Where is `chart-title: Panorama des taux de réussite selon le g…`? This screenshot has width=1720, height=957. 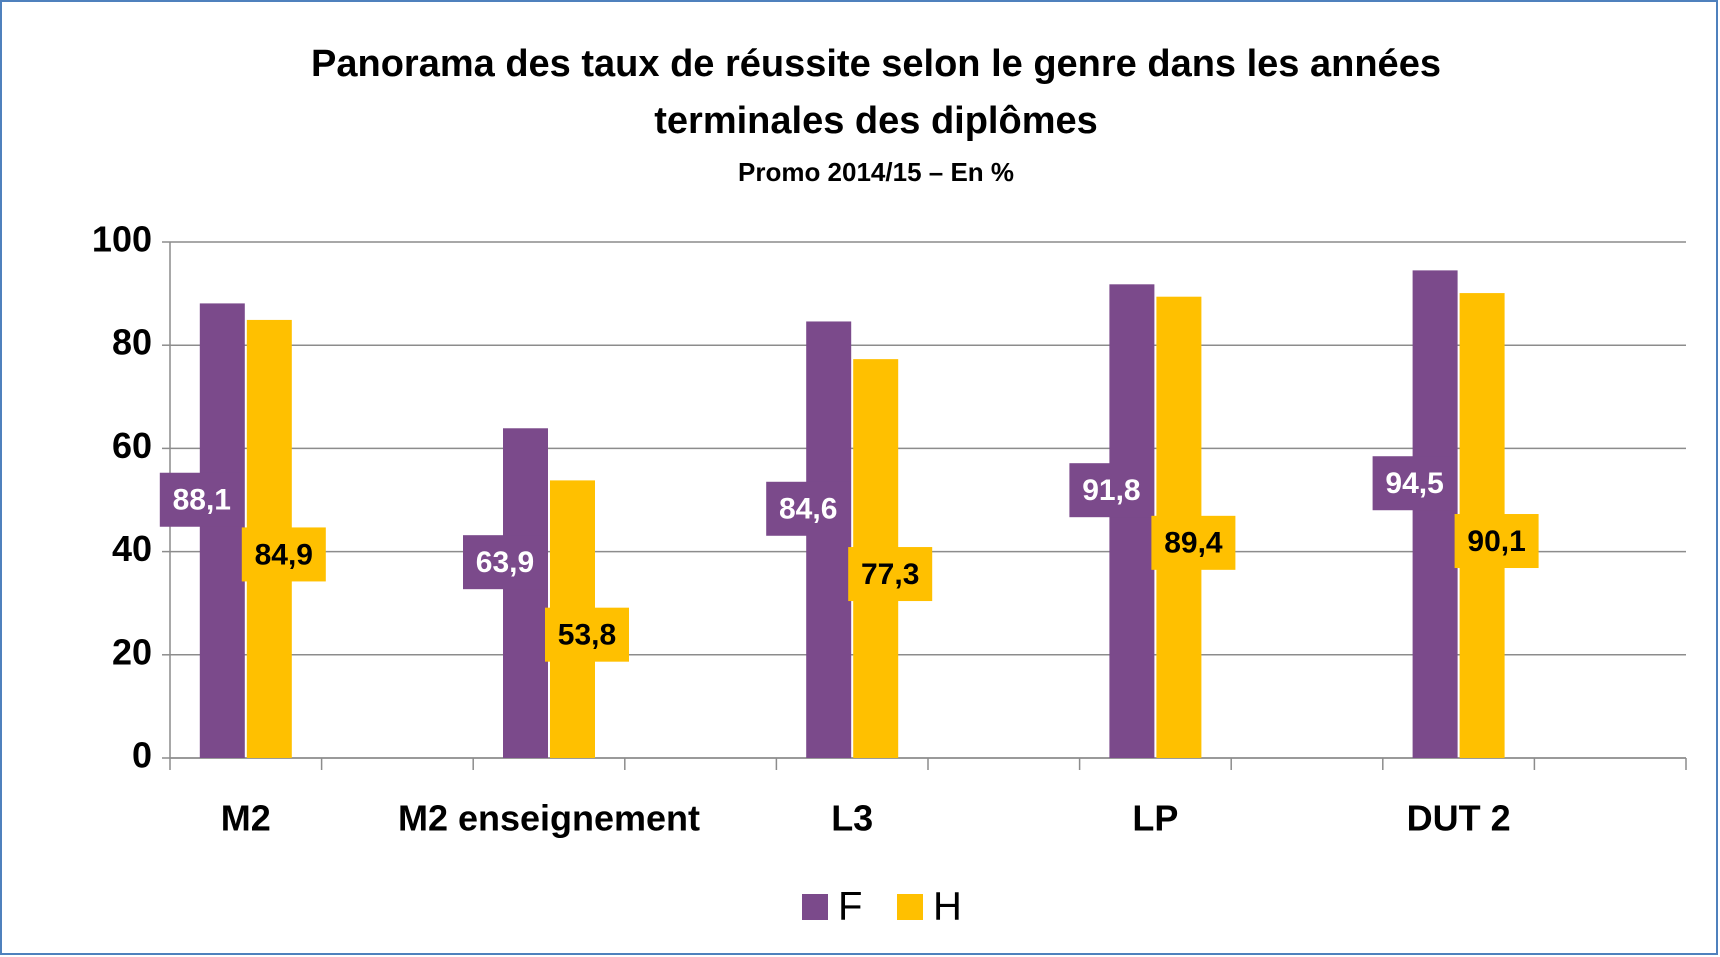
chart-title: Panorama des taux de réussite selon le g… is located at coordinates (876, 64).